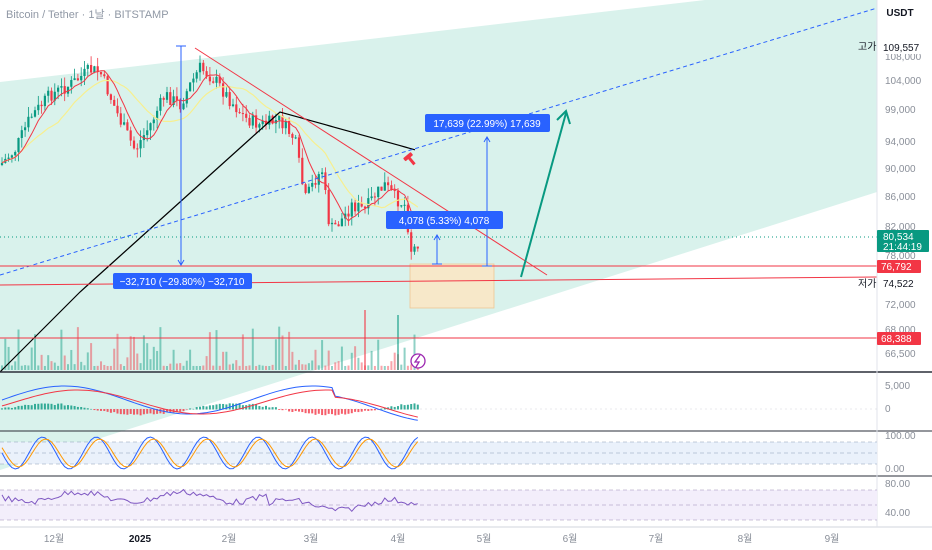 The image size is (932, 550). Describe the element at coordinates (437, 249) in the screenshot. I see `measure-arrow-bounce` at that location.